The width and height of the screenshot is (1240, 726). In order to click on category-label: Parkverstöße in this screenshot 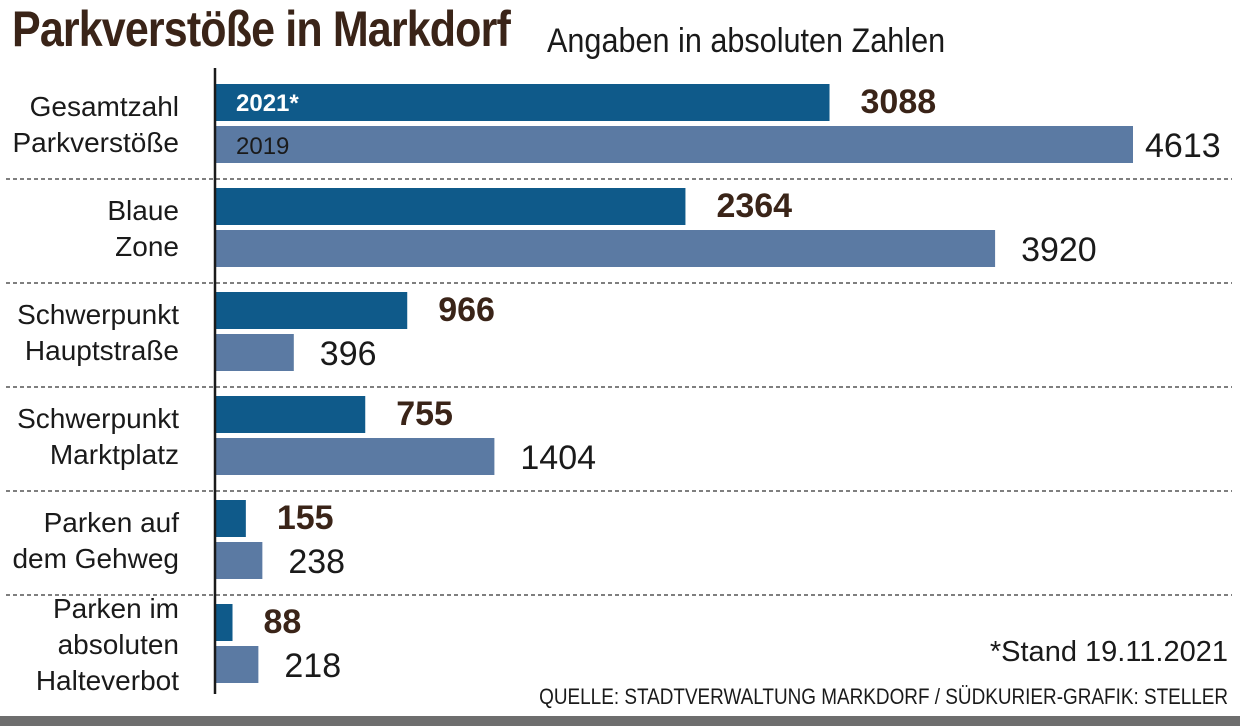, I will do `click(96, 142)`.